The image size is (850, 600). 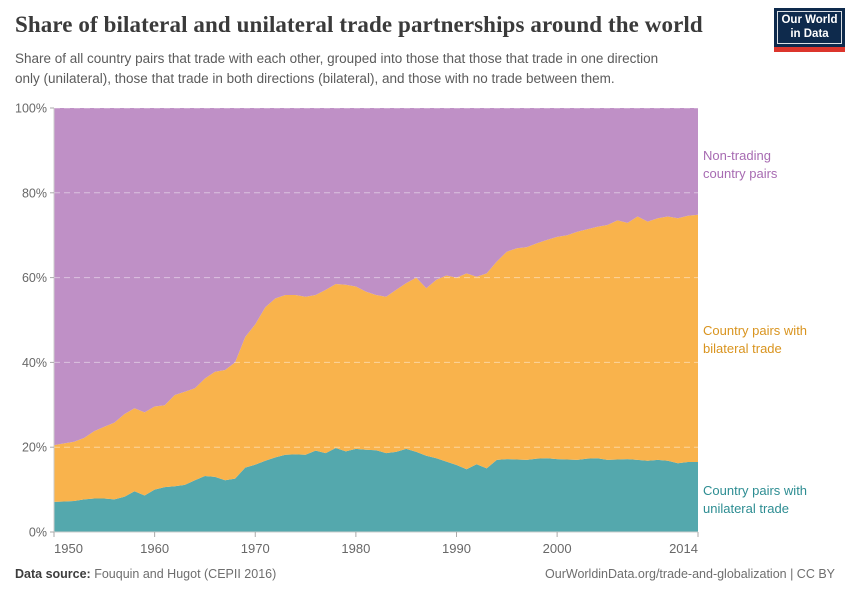 What do you see at coordinates (38, 533) in the screenshot?
I see `y-tick-label: 0%` at bounding box center [38, 533].